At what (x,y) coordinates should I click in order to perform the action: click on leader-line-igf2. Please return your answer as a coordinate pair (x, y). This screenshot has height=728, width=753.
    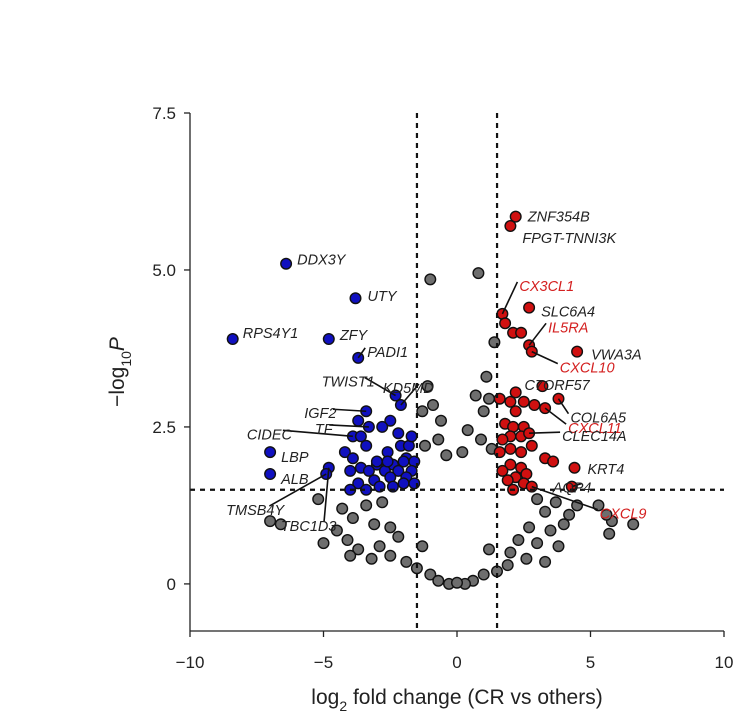
    Looking at the image, I should click on (349, 410).